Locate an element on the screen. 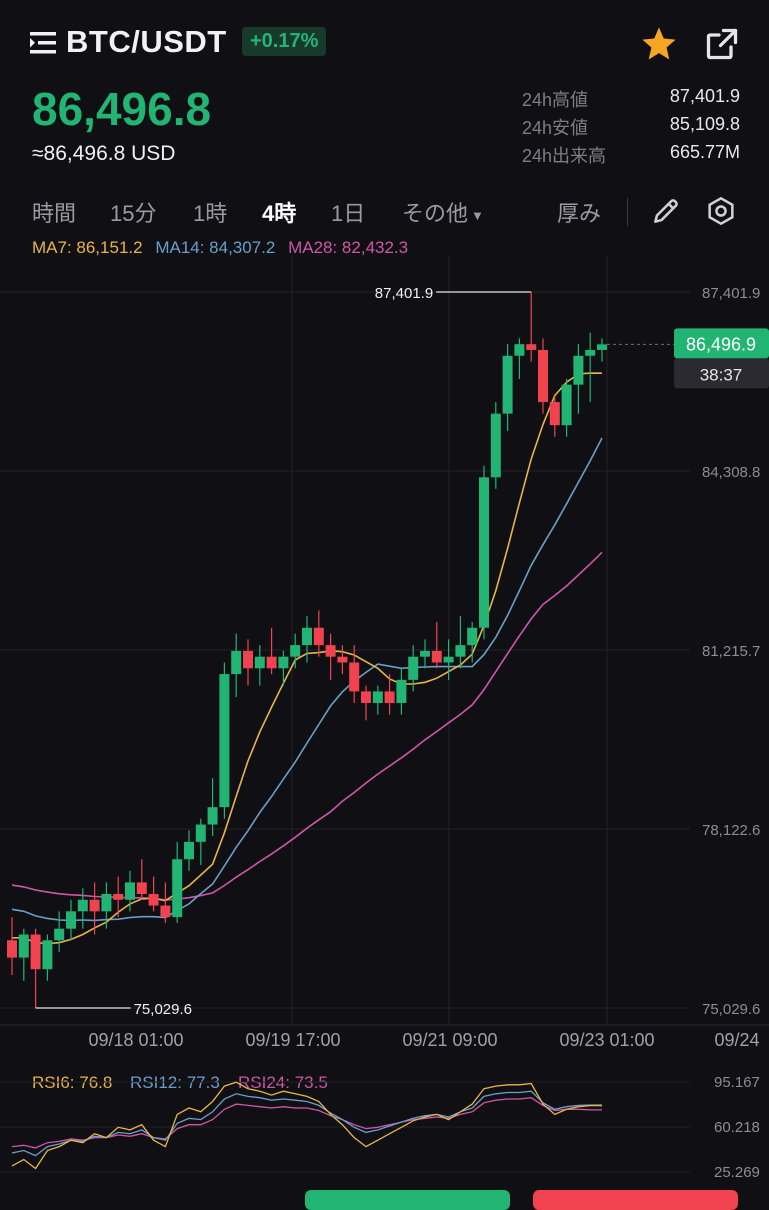 This screenshot has height=1210, width=769. ma14-label: MA14: 84,307.2 is located at coordinates (215, 247).